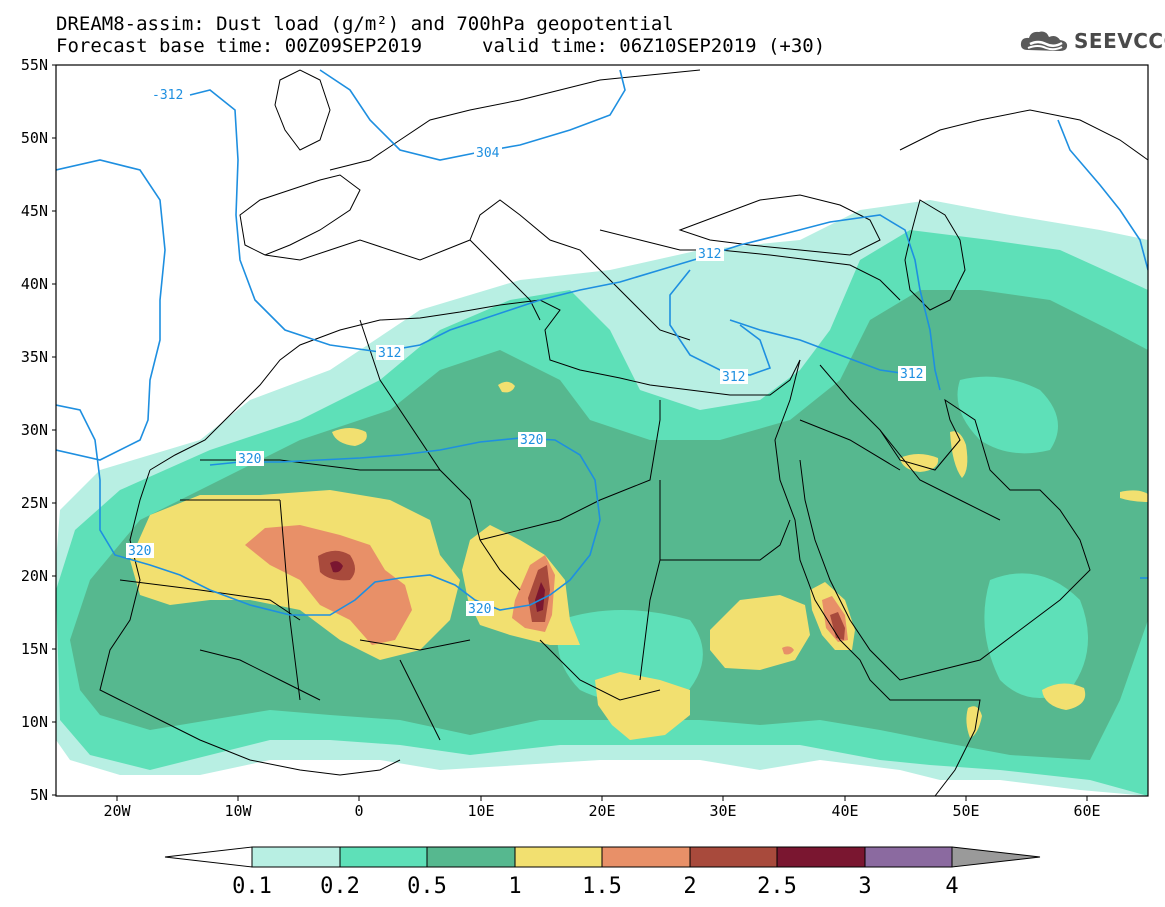 Image resolution: width=1165 pixels, height=907 pixels. I want to click on colorbar-swatch-1.5, so click(646, 857).